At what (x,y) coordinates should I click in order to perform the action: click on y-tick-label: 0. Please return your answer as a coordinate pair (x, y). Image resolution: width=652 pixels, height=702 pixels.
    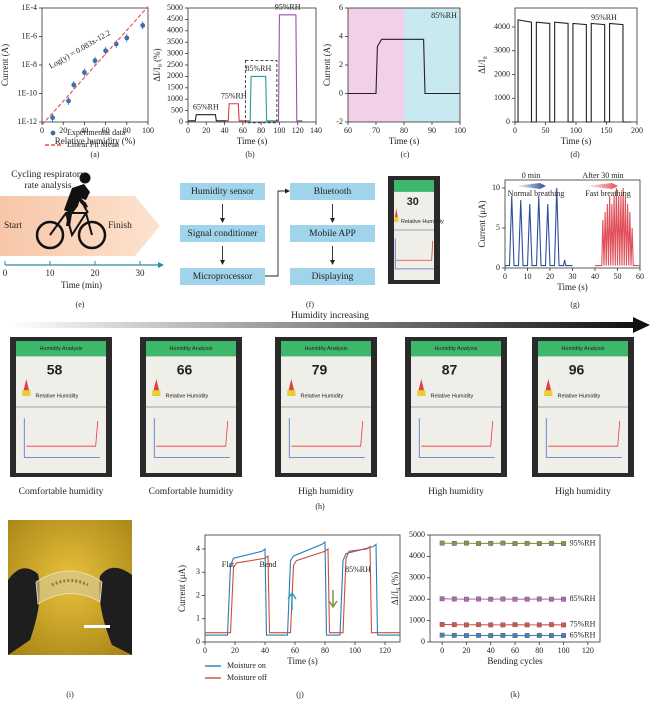
    Looking at the image, I should click on (181, 121).